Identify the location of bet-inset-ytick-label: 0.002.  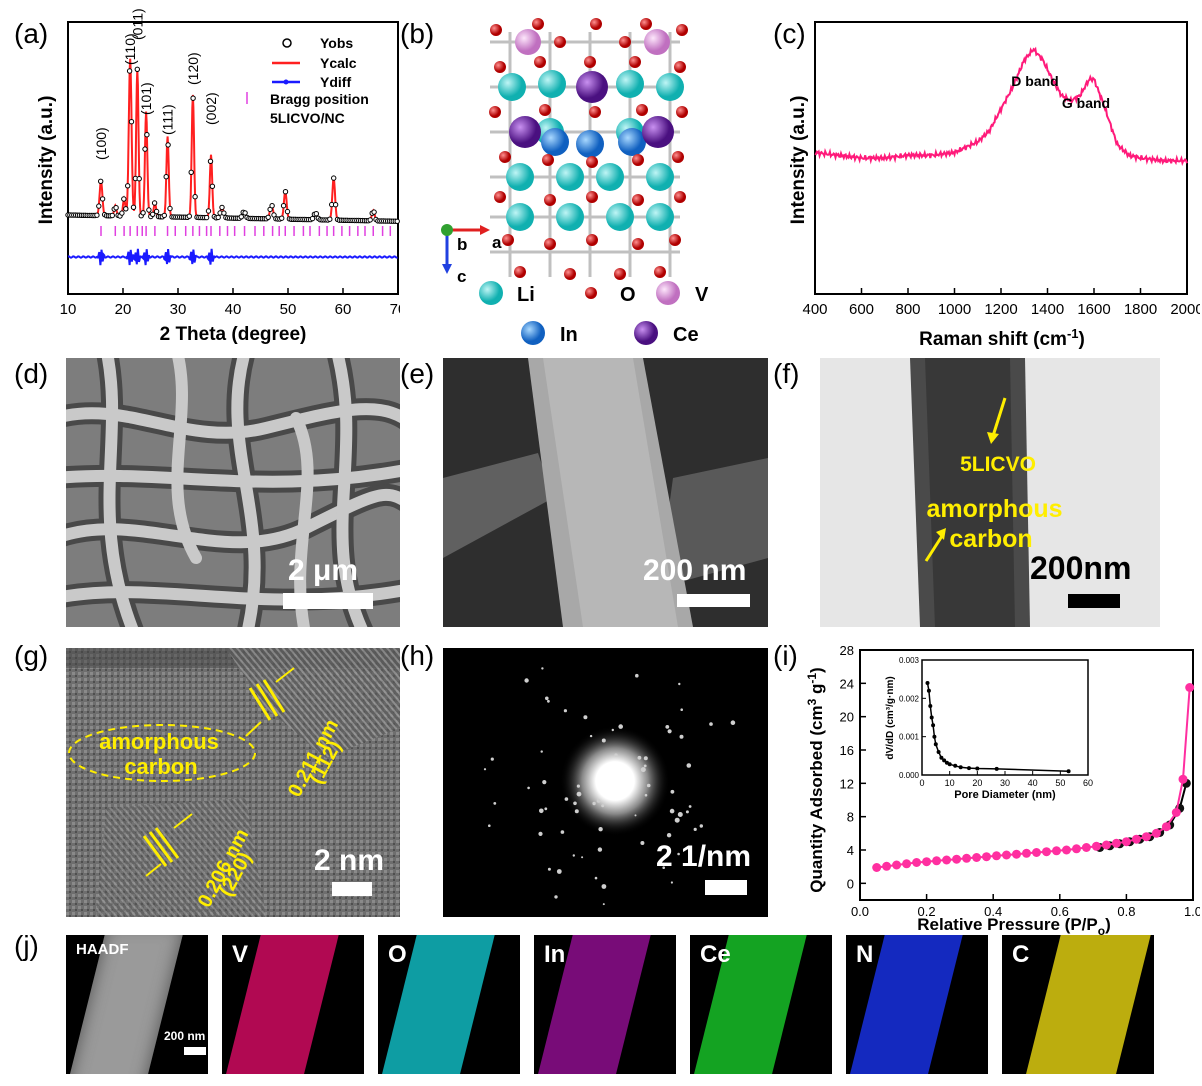
(909, 698).